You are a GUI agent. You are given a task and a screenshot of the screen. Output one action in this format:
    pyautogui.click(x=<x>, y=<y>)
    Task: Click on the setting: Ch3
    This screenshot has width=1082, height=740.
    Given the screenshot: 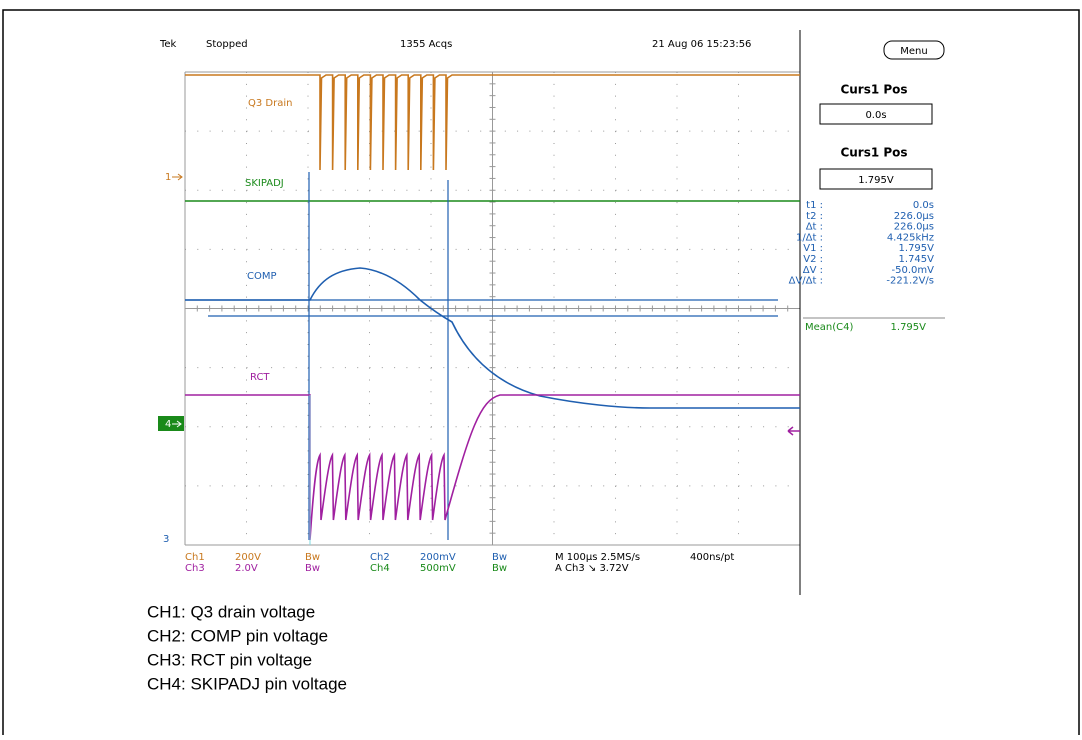 What is the action you would take?
    pyautogui.click(x=195, y=568)
    